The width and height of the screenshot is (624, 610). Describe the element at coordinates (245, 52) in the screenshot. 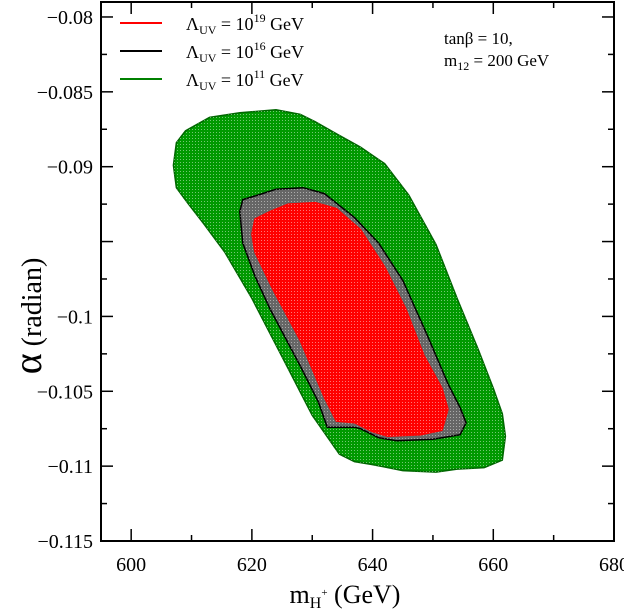

I see `legend-label-uv16: ΛUV = 1016 GeV` at that location.